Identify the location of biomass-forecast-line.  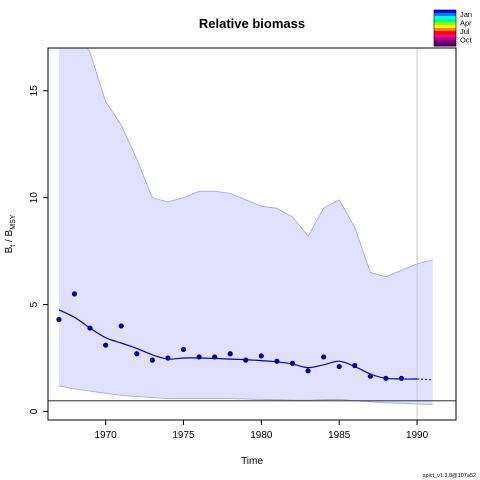
(425, 379).